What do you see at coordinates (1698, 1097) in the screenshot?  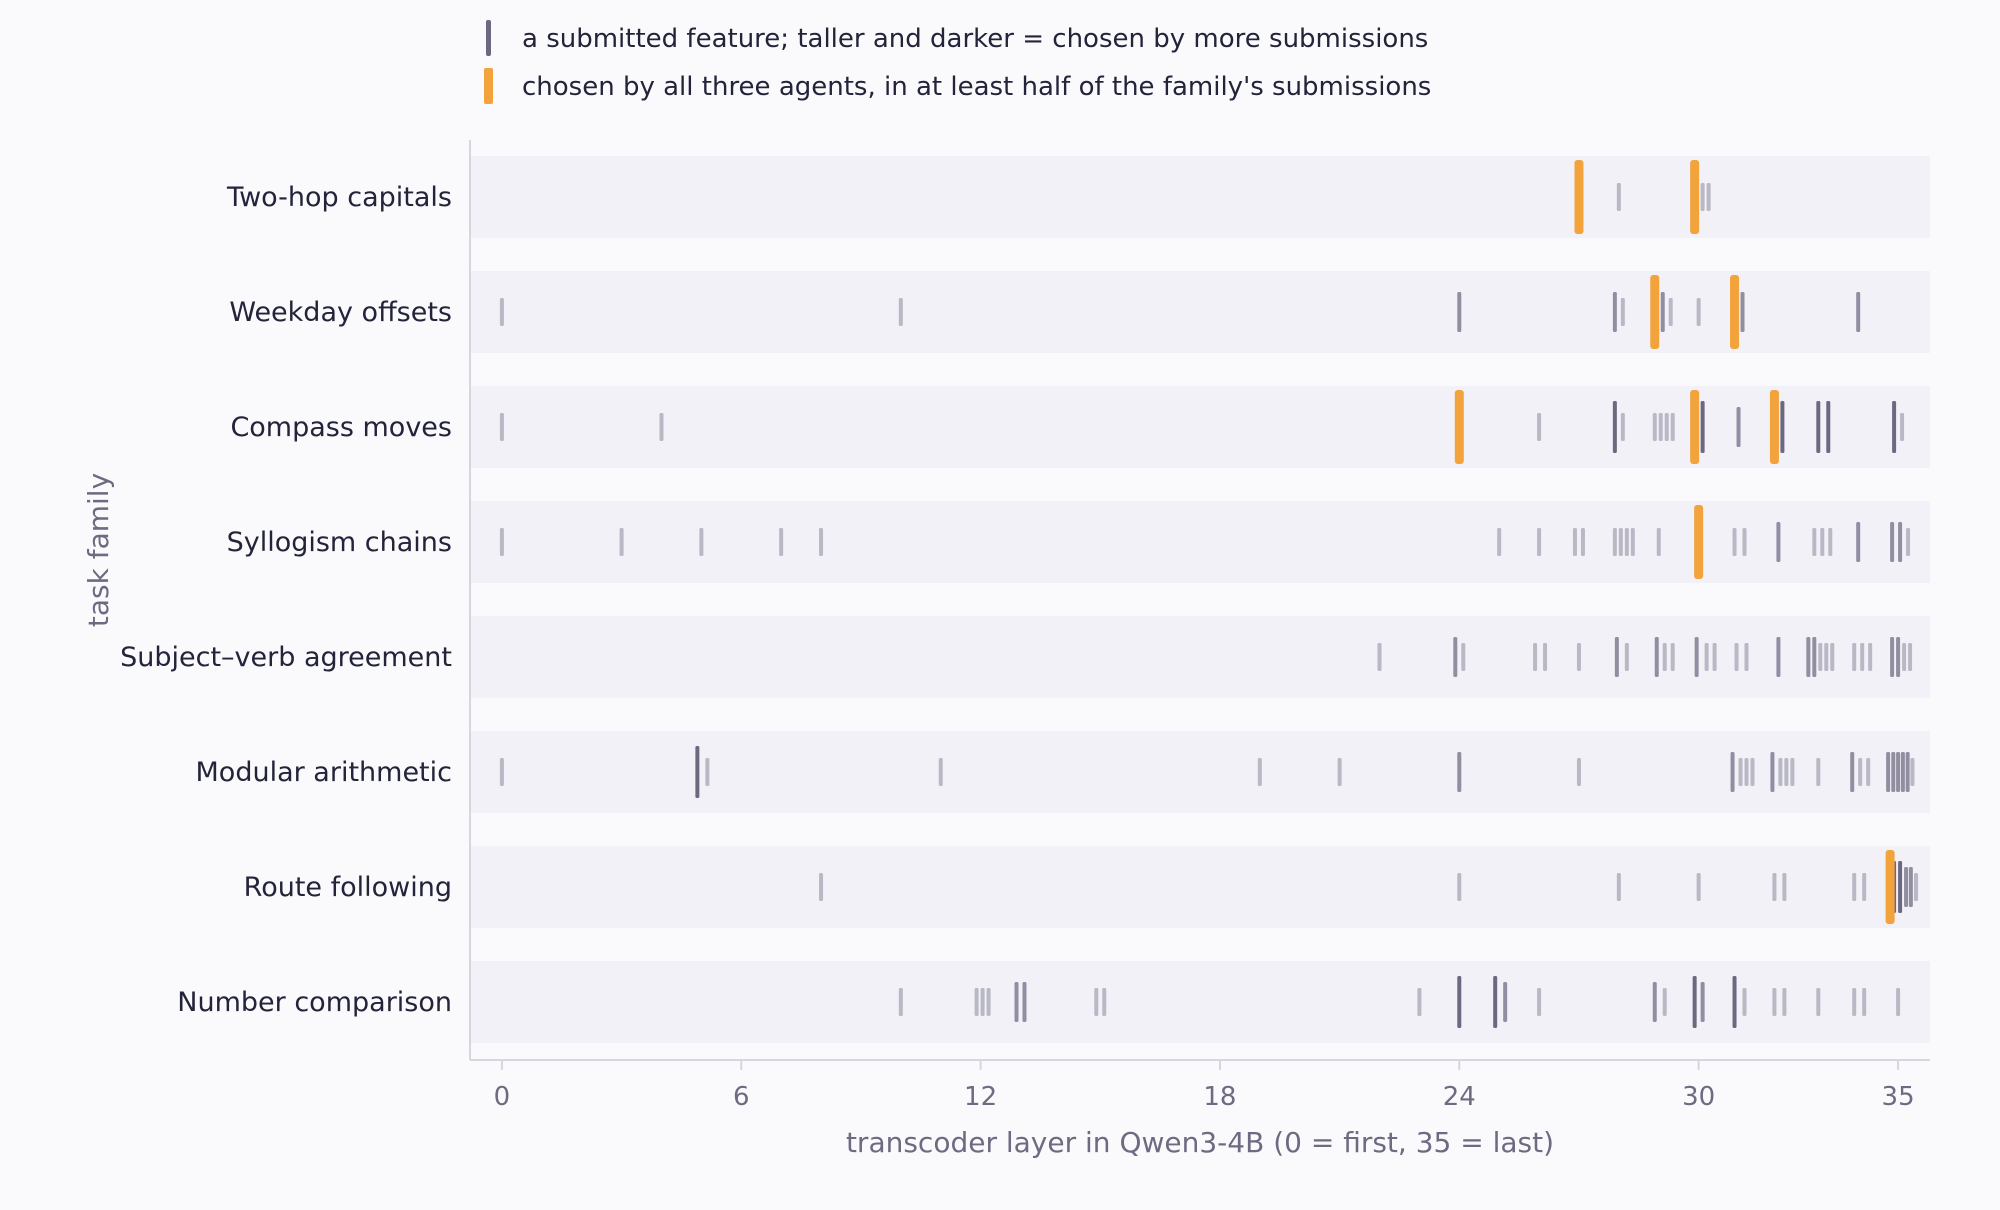 I see `x-tick-label: 30` at bounding box center [1698, 1097].